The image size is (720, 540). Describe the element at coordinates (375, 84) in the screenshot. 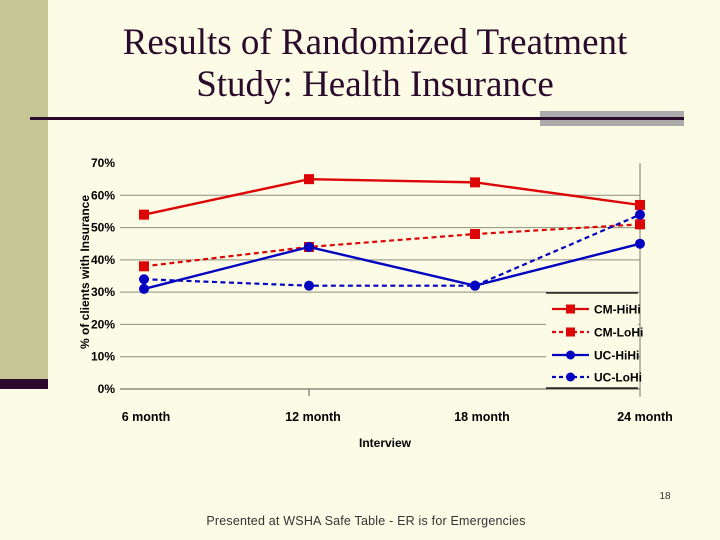

I see `slide-title-line-2: Study: Health Insurance` at that location.